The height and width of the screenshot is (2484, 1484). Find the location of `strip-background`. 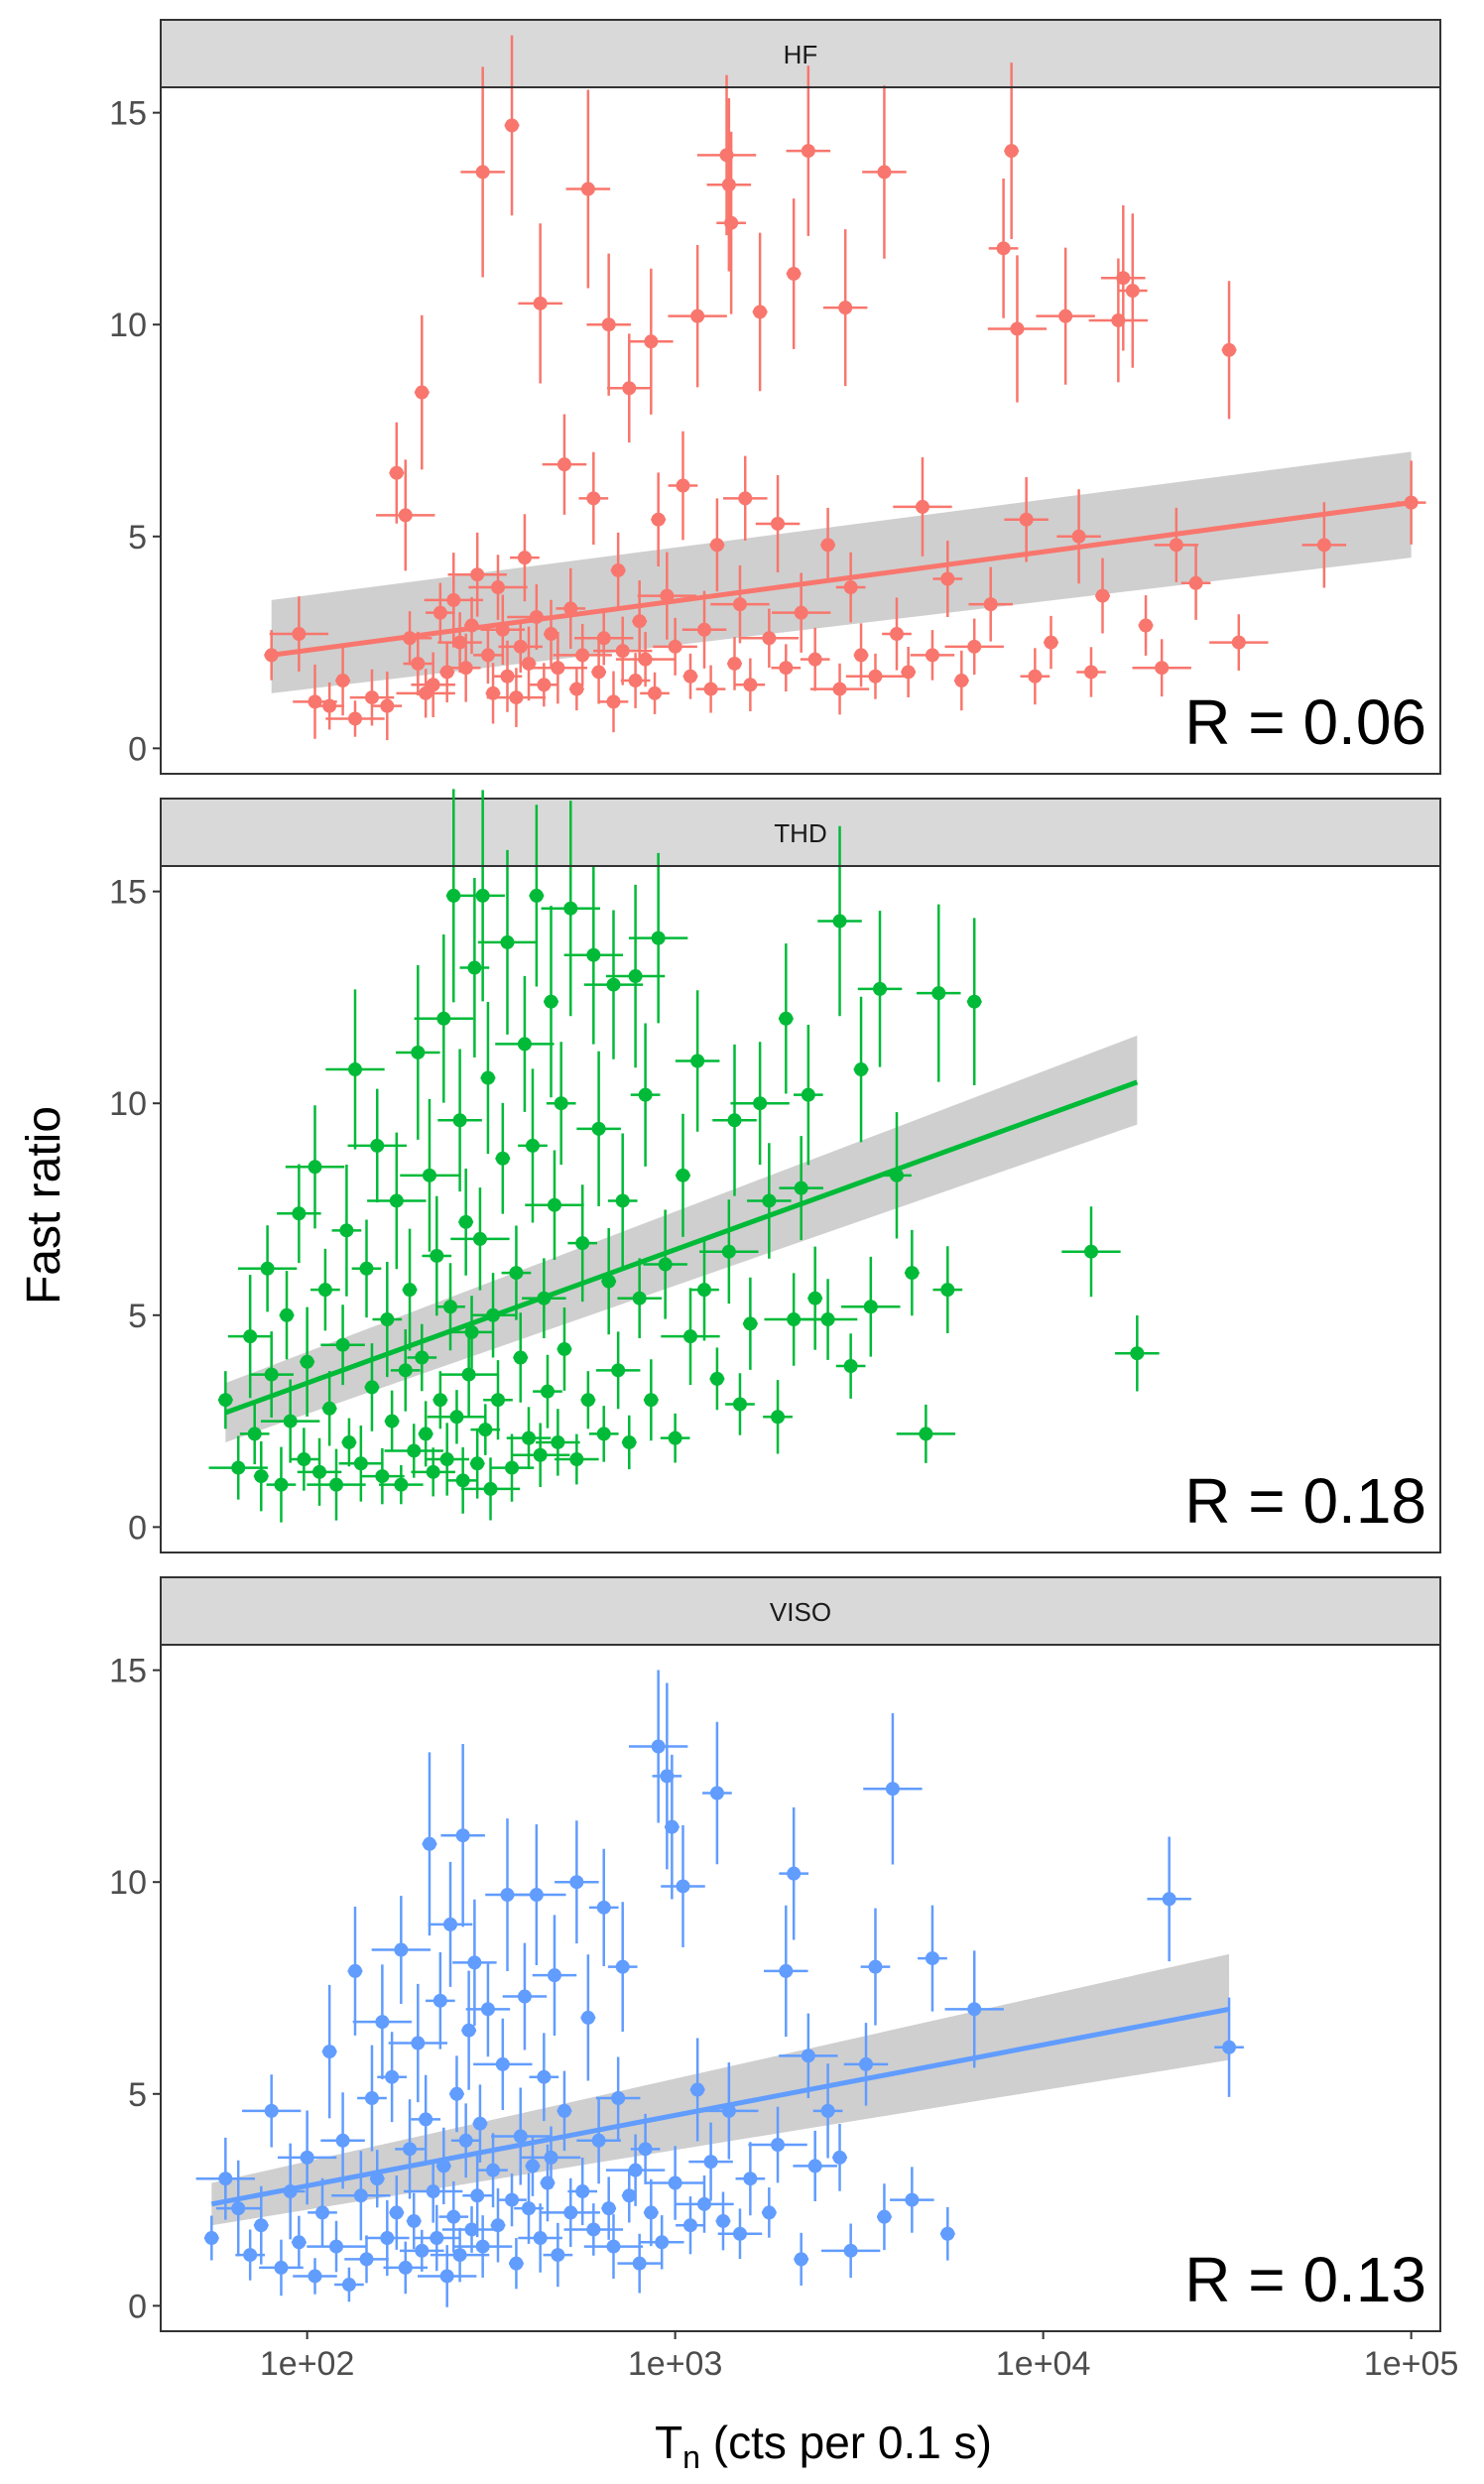

strip-background is located at coordinates (800, 1611).